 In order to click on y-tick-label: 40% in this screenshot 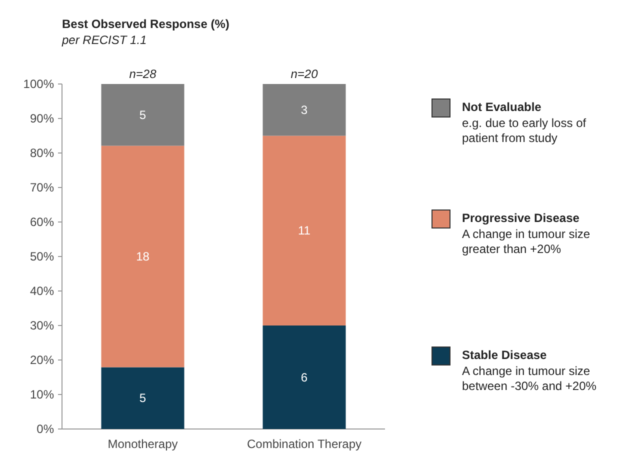, I will do `click(42, 291)`.